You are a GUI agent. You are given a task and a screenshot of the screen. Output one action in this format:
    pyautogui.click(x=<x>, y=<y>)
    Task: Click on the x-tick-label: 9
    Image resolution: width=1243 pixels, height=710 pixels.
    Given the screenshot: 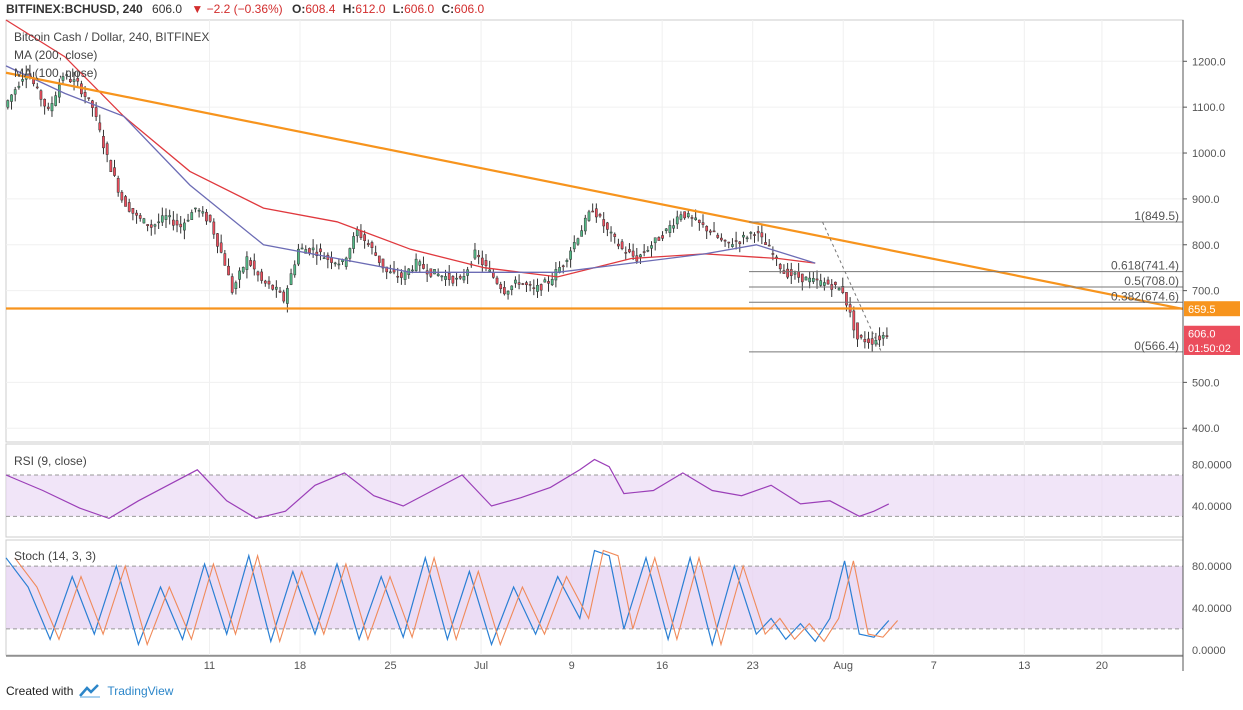 What is the action you would take?
    pyautogui.click(x=572, y=666)
    